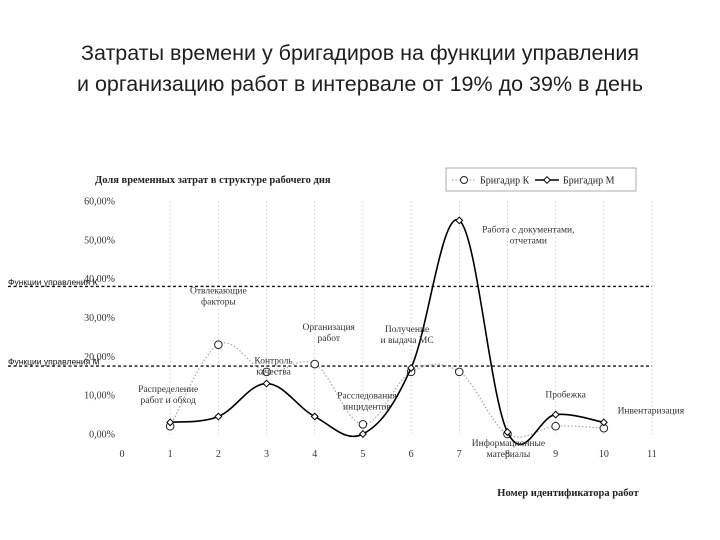 Image resolution: width=720 pixels, height=540 pixels. What do you see at coordinates (459, 454) in the screenshot?
I see `x-tick-label: 7` at bounding box center [459, 454].